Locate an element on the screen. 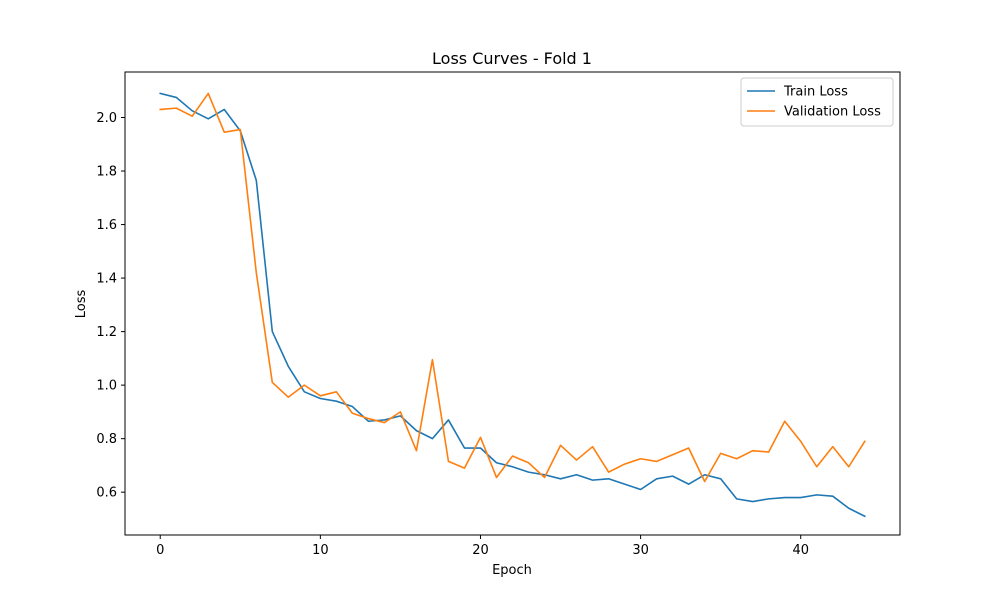 Image resolution: width=1000 pixels, height=600 pixels. legend: Train Loss Validation Loss is located at coordinates (817, 102).